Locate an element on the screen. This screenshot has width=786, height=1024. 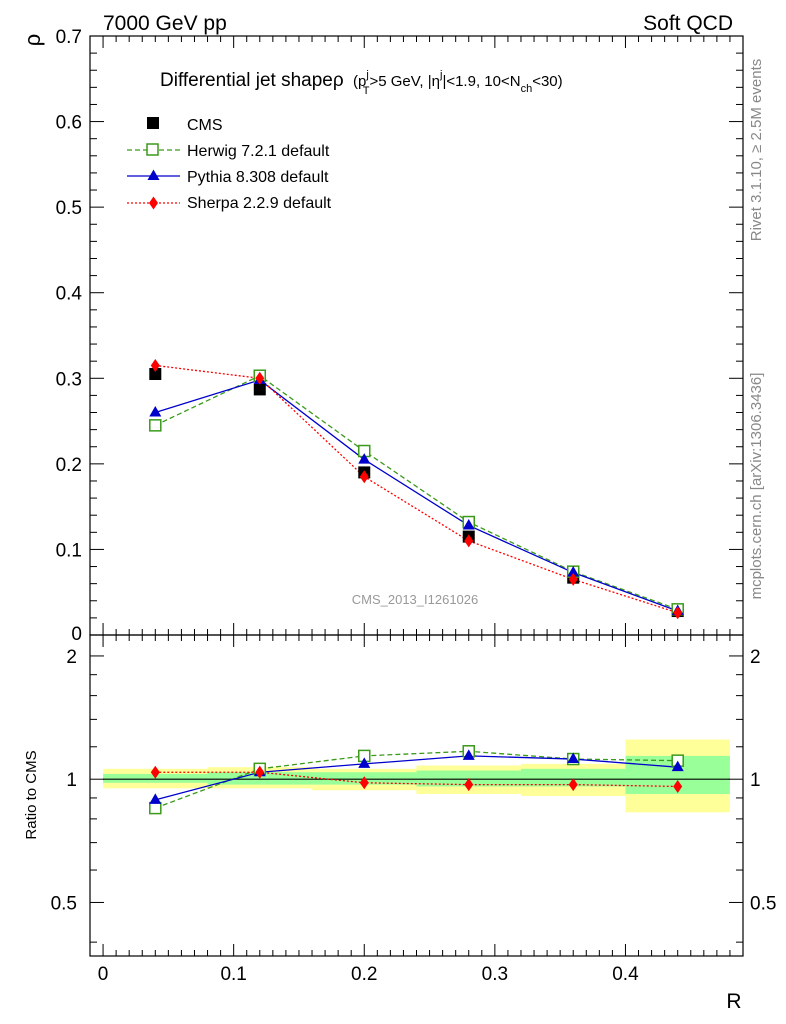
x-axis-label: R is located at coordinates (733, 1001).